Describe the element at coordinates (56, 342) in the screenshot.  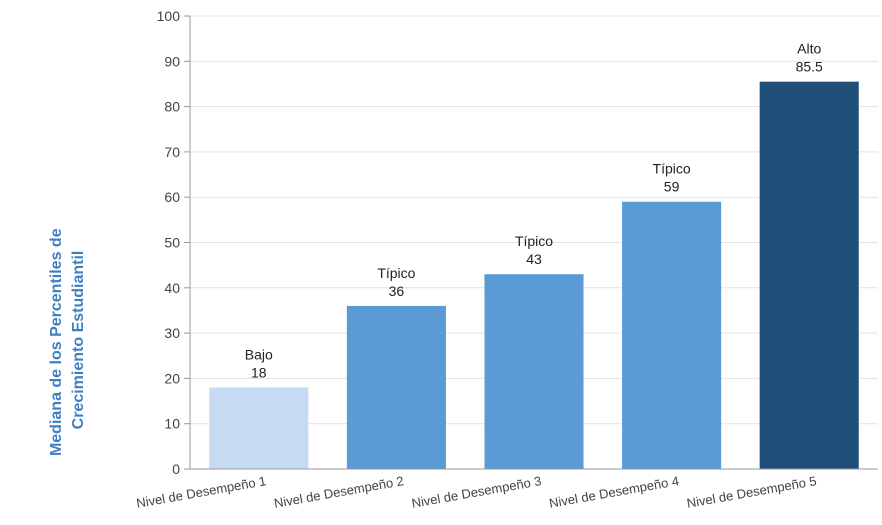
I see `y-axis-title-line-1: Mediana de los Percentiles de` at that location.